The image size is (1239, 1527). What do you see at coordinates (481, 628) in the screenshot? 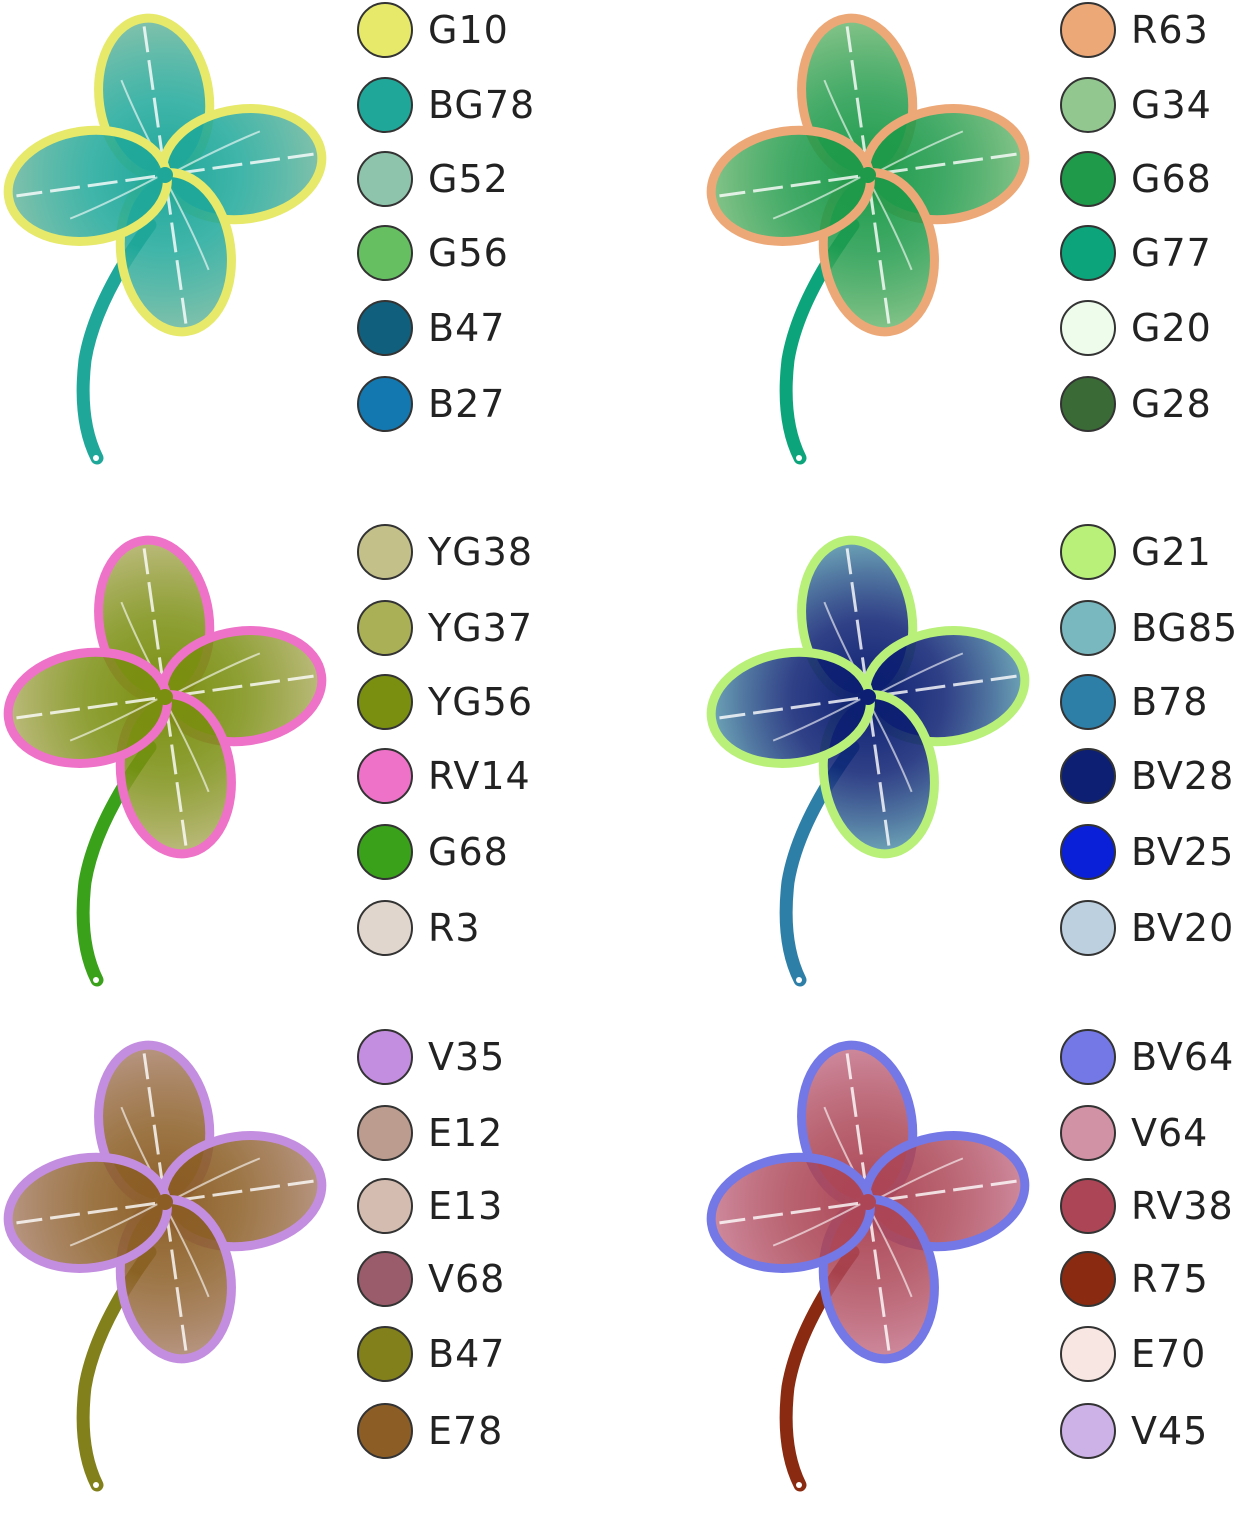
I see `color-code-label: YG37` at bounding box center [481, 628].